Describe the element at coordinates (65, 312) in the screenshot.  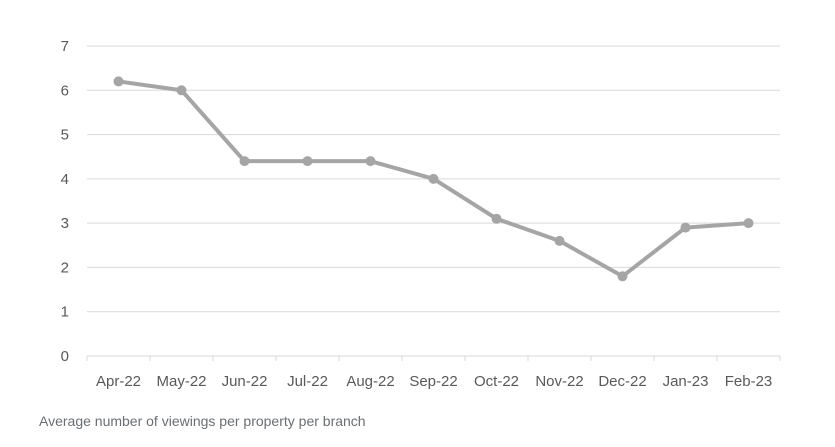
I see `y-tick-label: 1` at that location.